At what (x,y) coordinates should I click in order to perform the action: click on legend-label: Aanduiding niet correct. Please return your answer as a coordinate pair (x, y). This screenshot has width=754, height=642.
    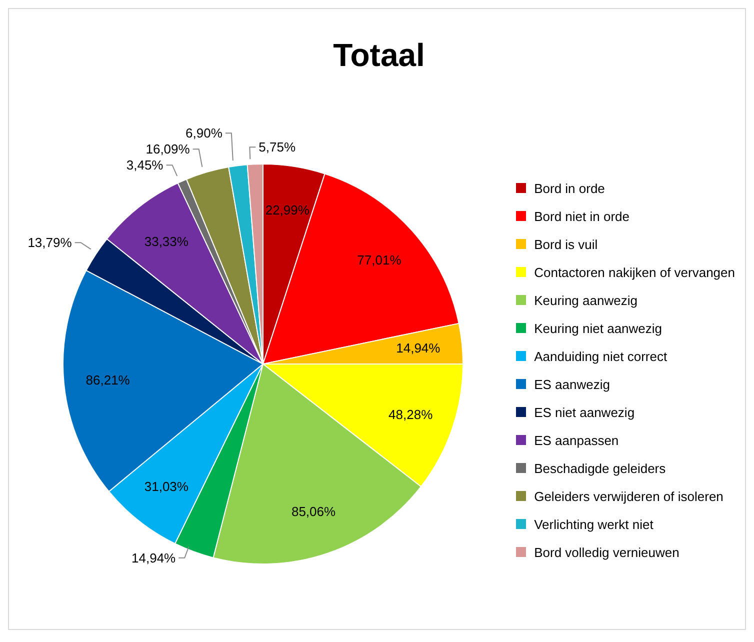
    Looking at the image, I should click on (601, 356).